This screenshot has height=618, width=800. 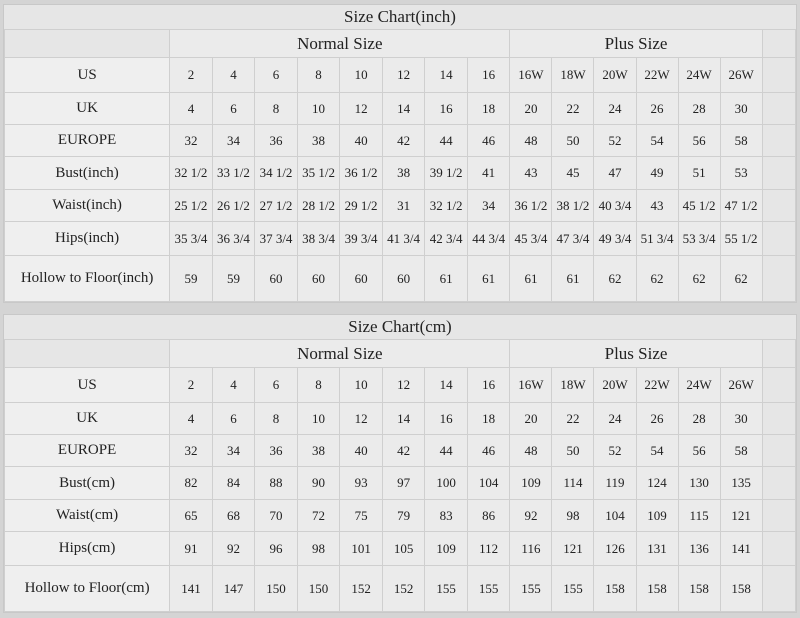 I want to click on size-cell: 109, so click(x=446, y=548).